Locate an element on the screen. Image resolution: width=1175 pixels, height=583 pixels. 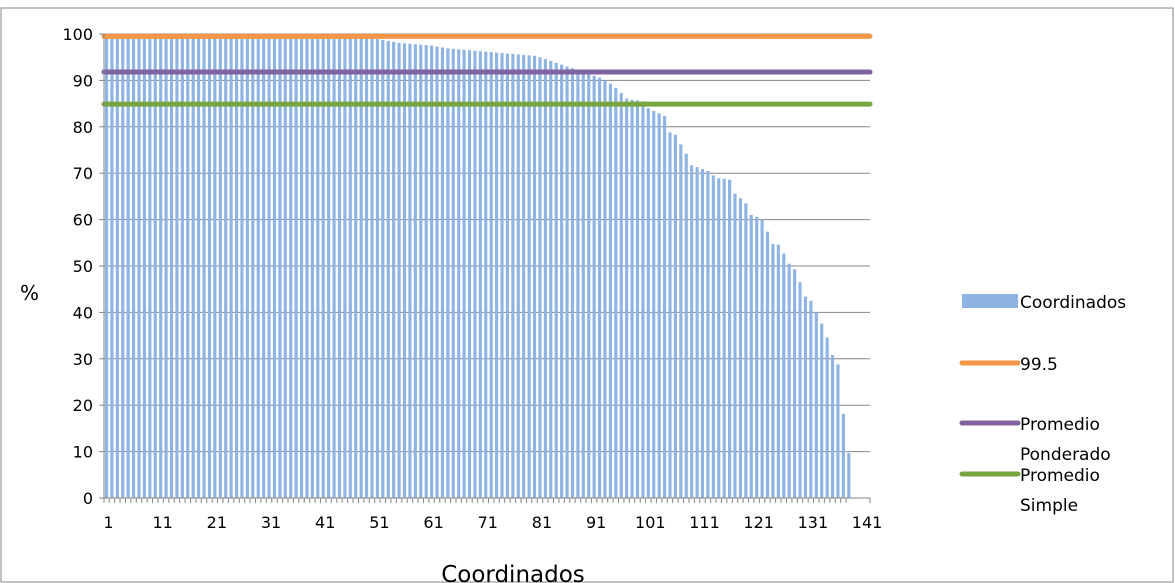
y-tick-label: 20 is located at coordinates (83, 405).